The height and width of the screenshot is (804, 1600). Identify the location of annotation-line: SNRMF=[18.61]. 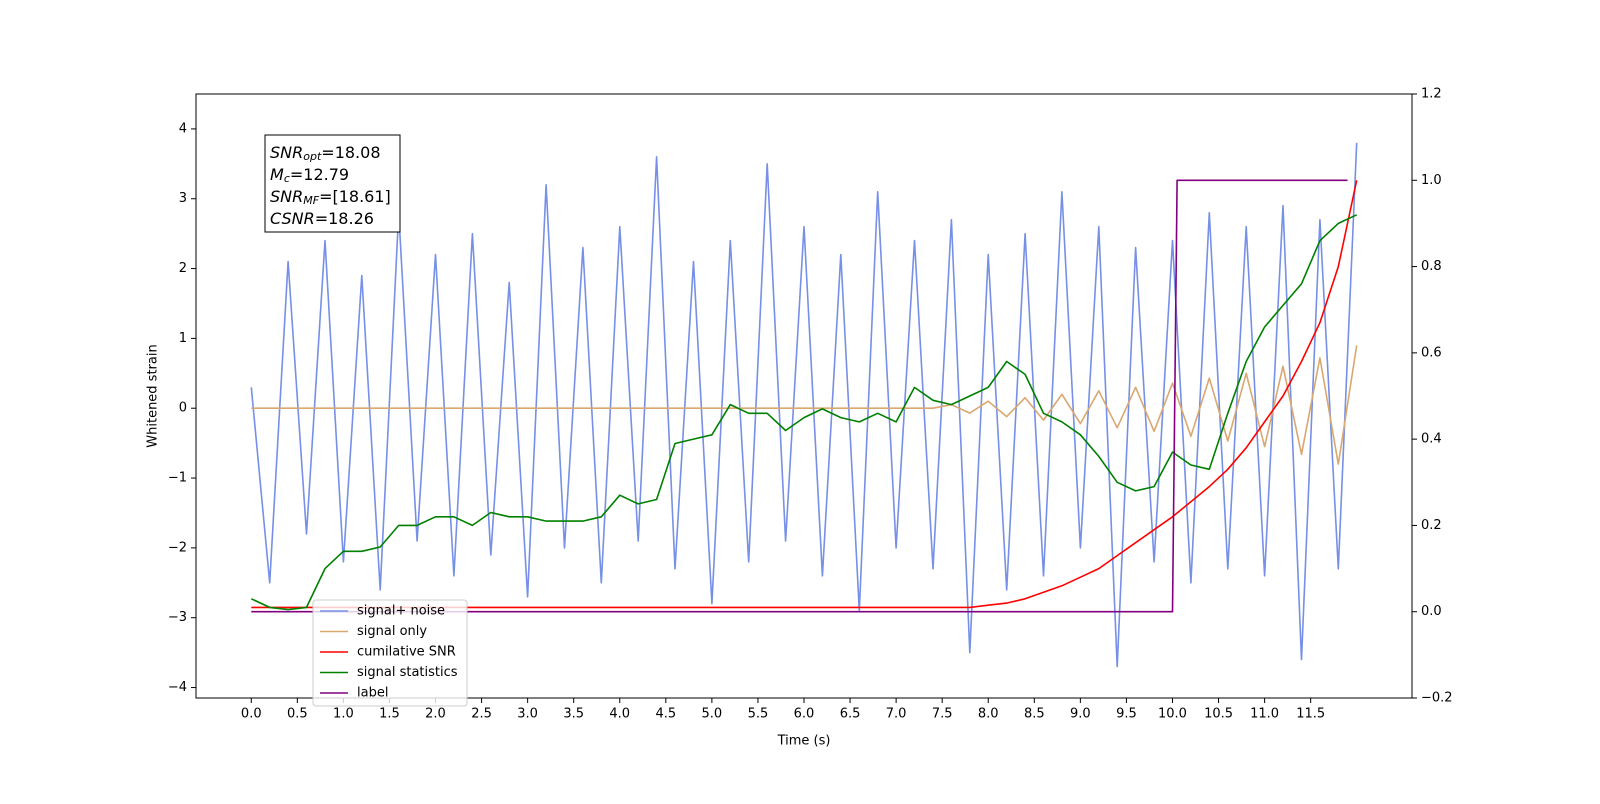
(330, 197).